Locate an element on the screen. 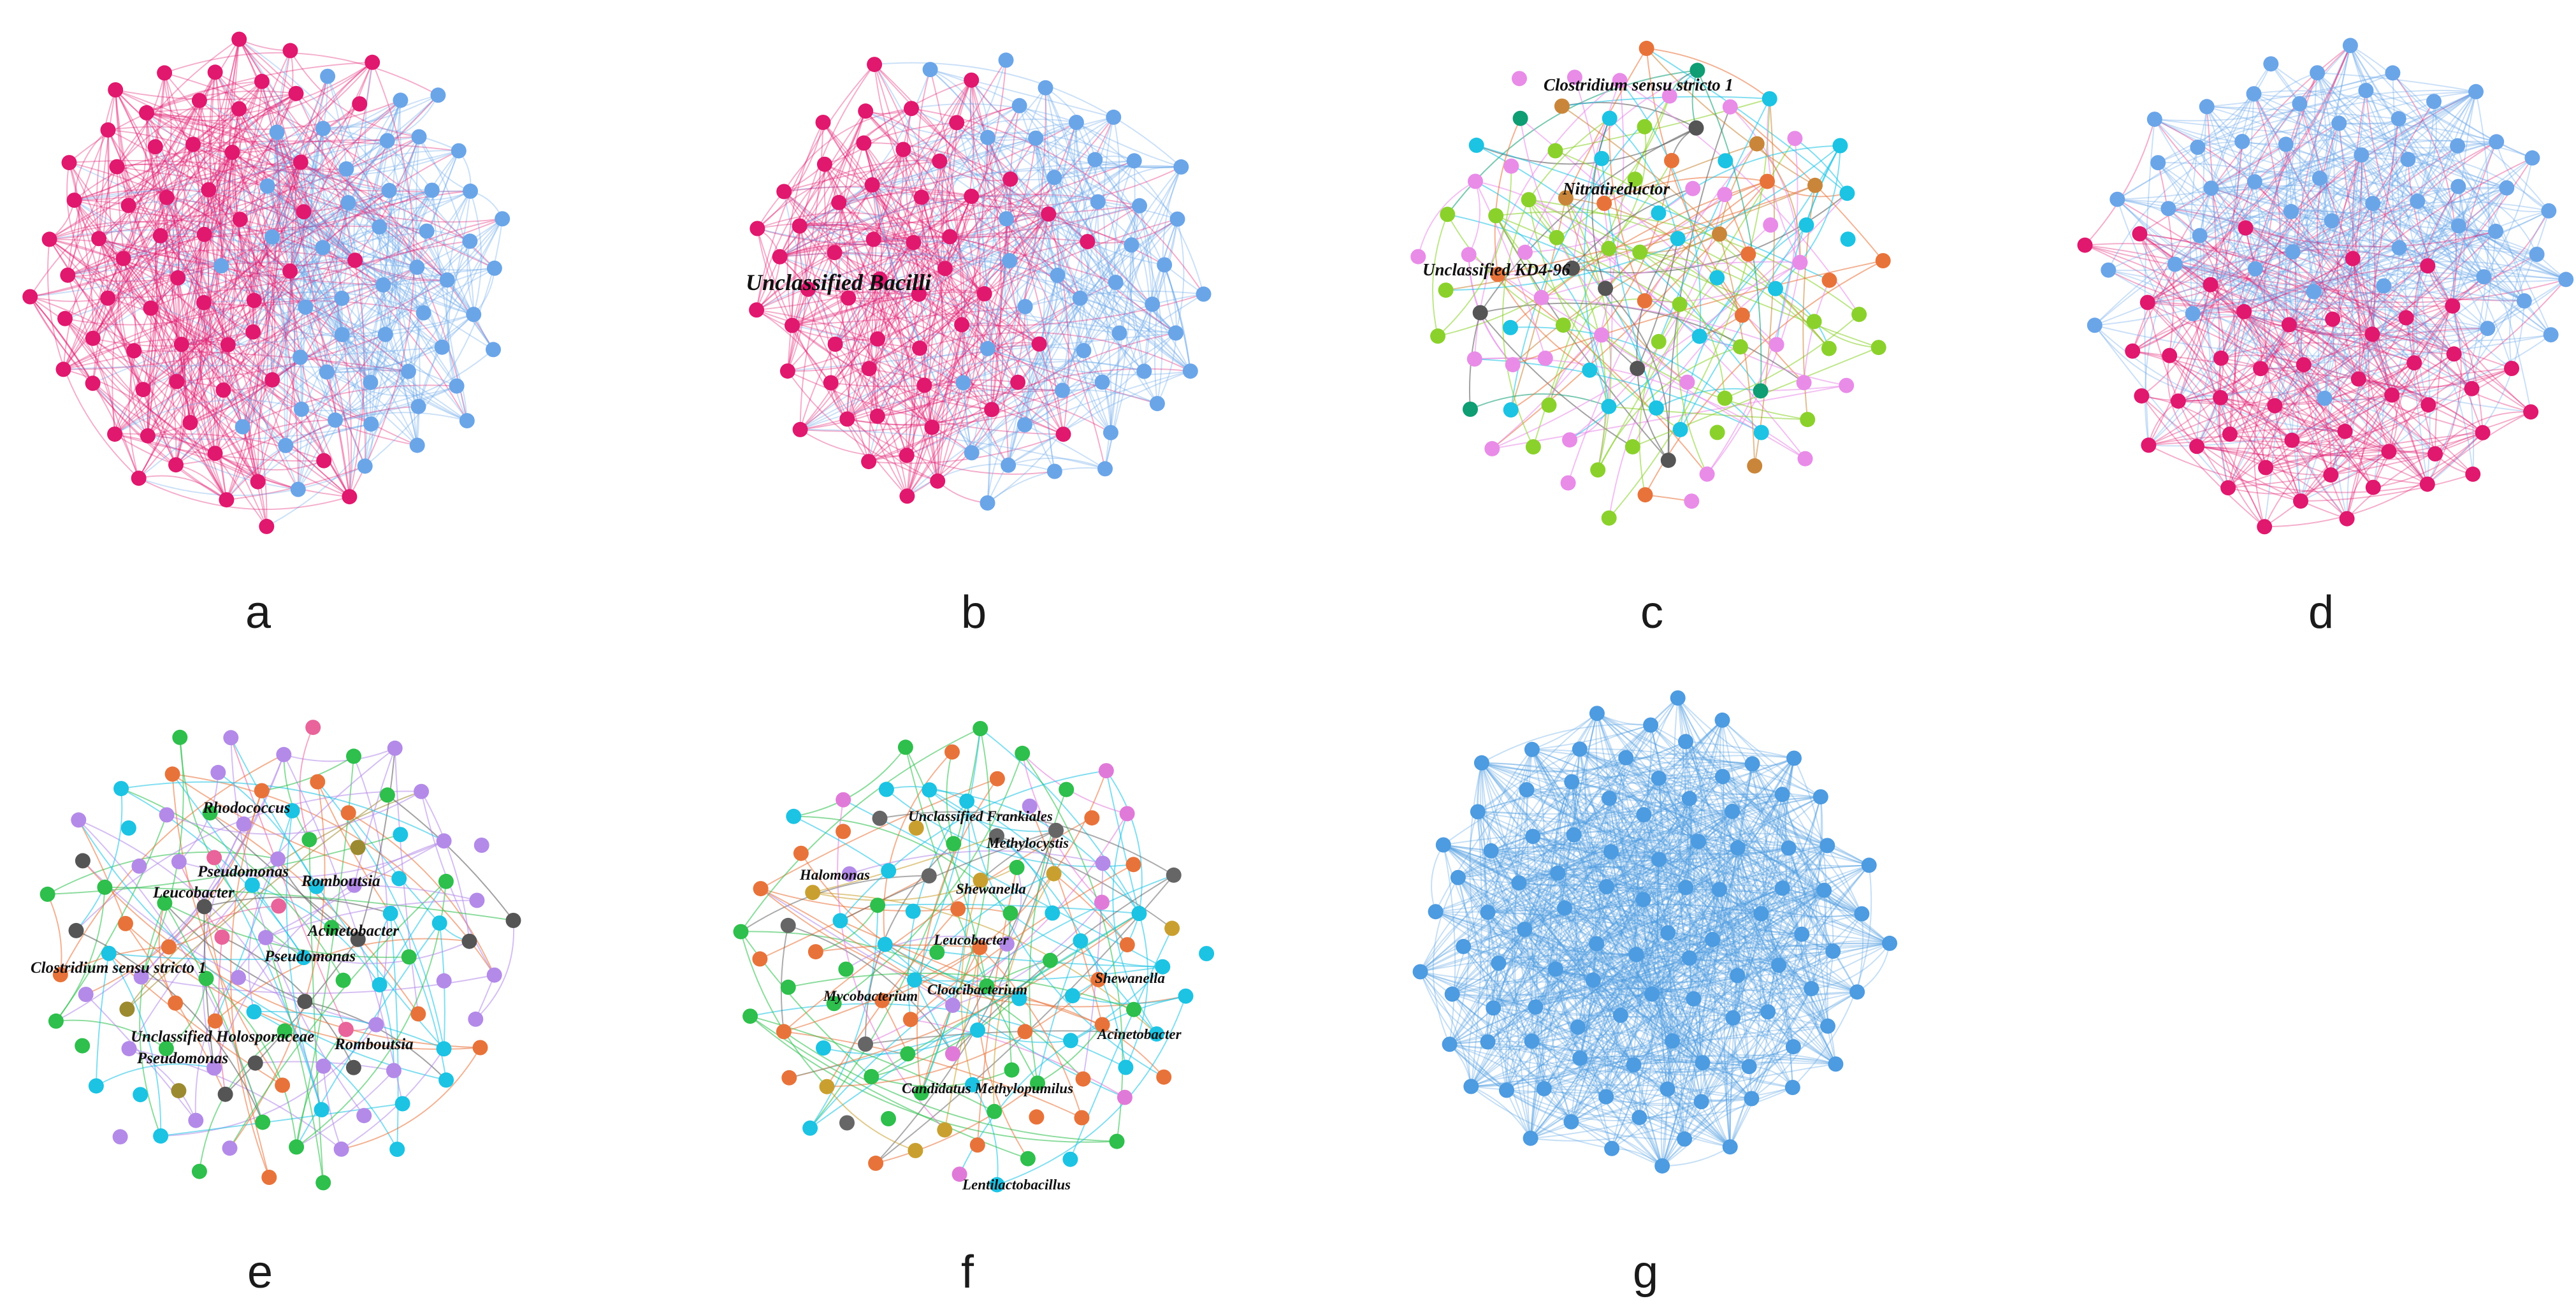  panel-letter-a: a is located at coordinates (258, 612).